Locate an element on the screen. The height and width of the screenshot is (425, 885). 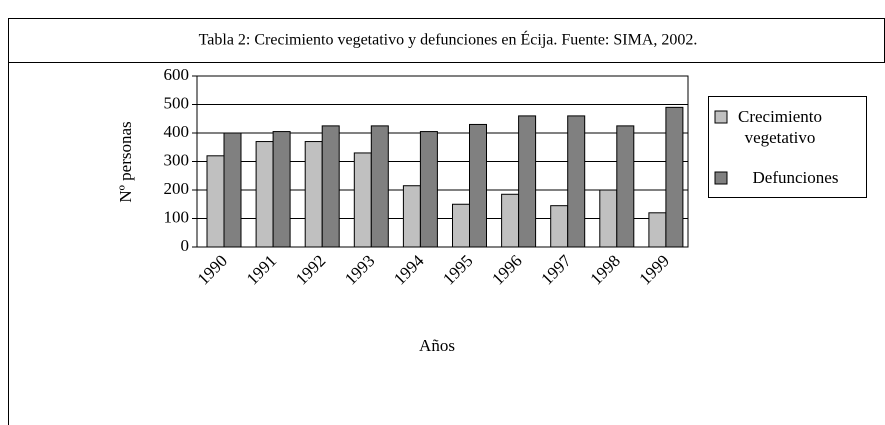
y-tick-label: 300 is located at coordinates (177, 159).